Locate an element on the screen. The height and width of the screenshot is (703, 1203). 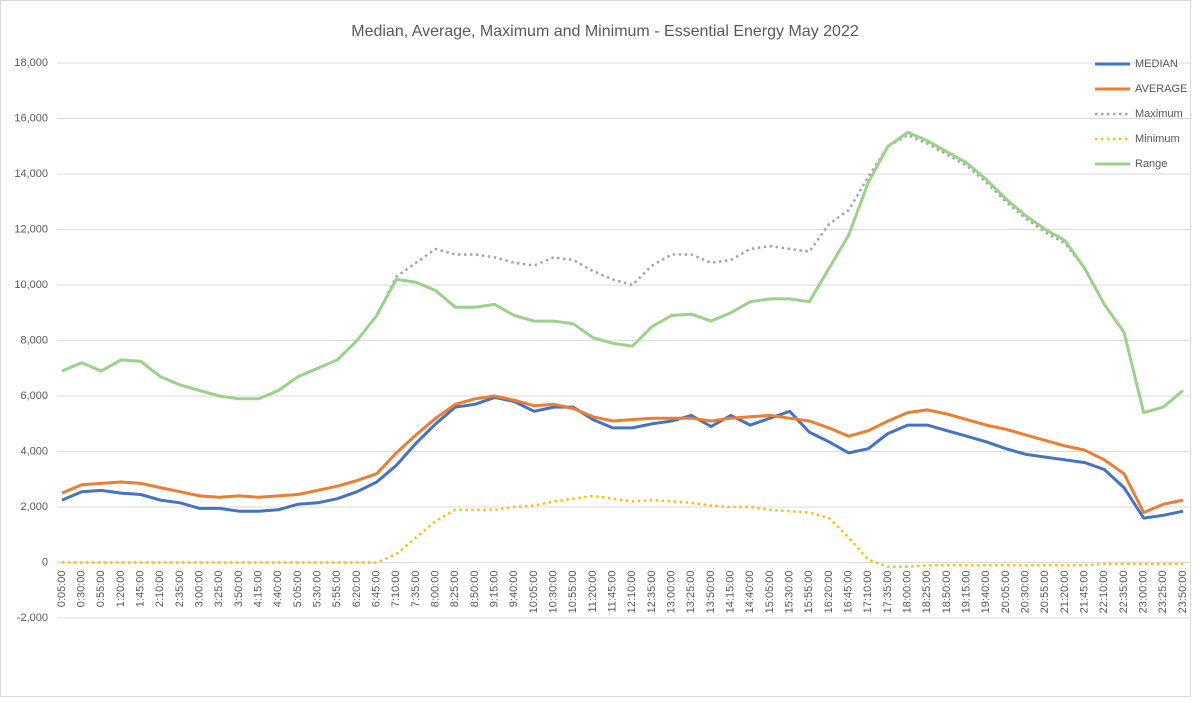
x-tick-label: 15:55:00 is located at coordinates (809, 592).